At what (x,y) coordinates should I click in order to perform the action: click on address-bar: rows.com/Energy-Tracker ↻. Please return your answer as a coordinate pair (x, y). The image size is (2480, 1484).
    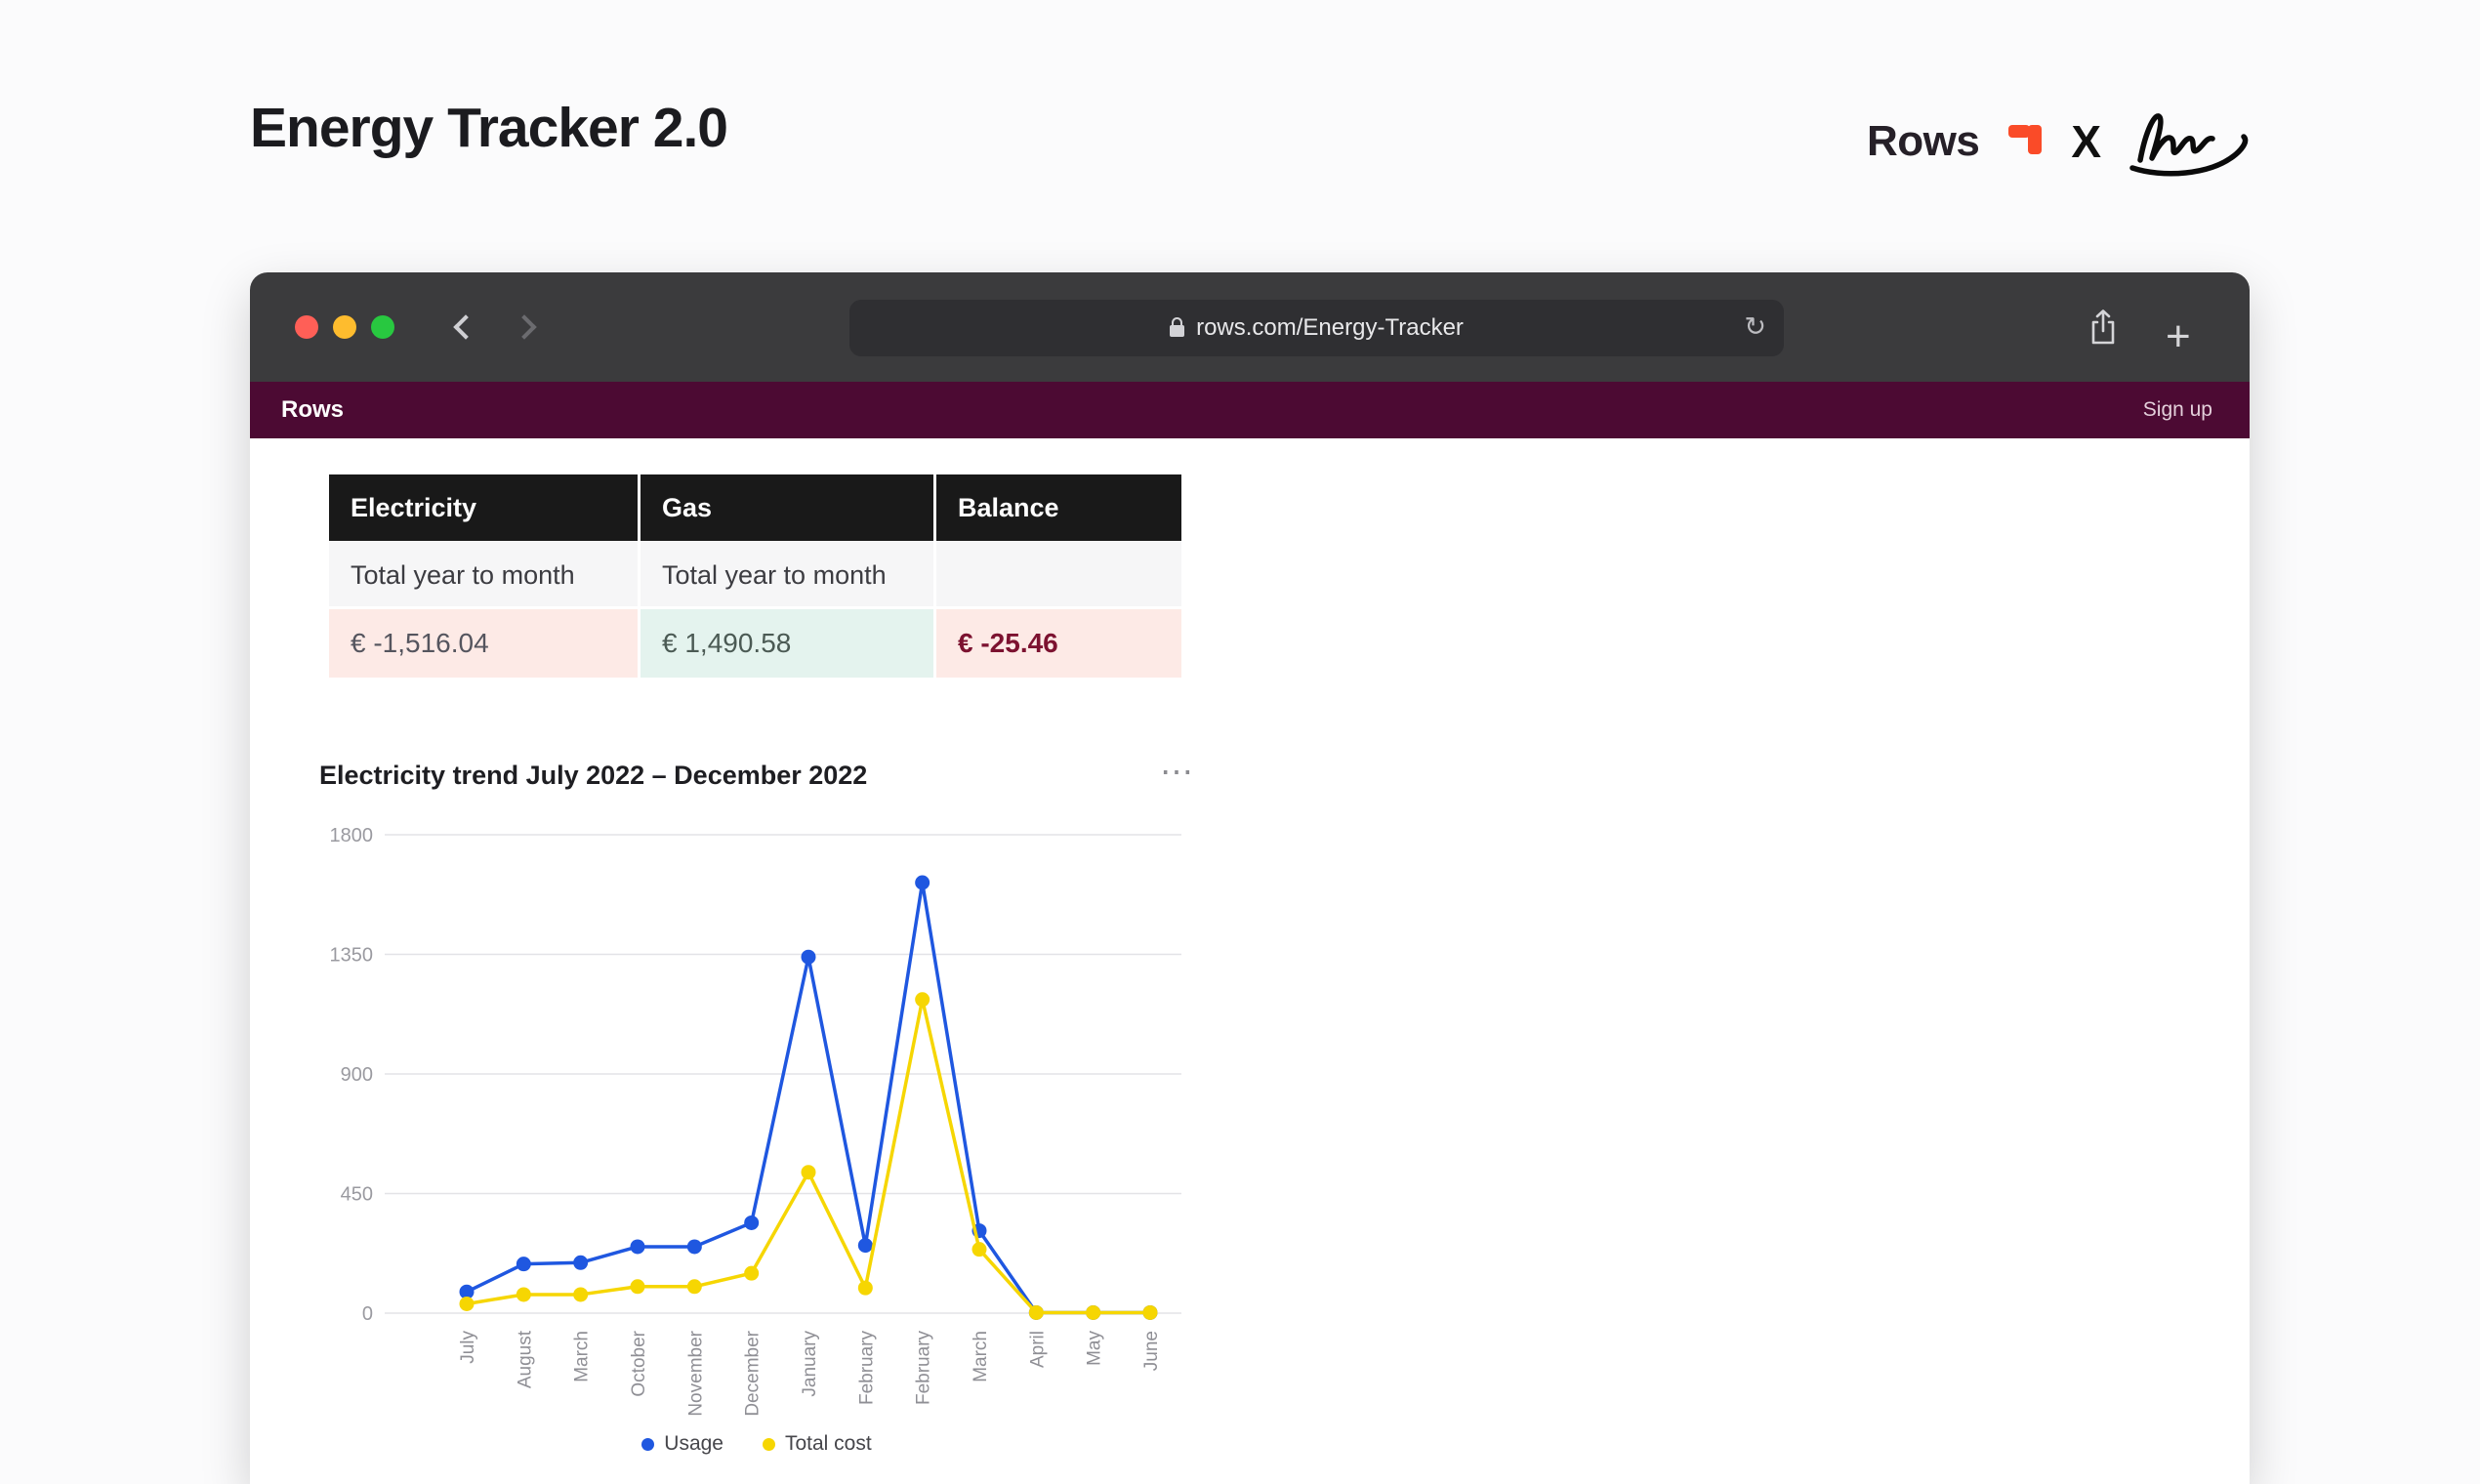
    Looking at the image, I should click on (1316, 328).